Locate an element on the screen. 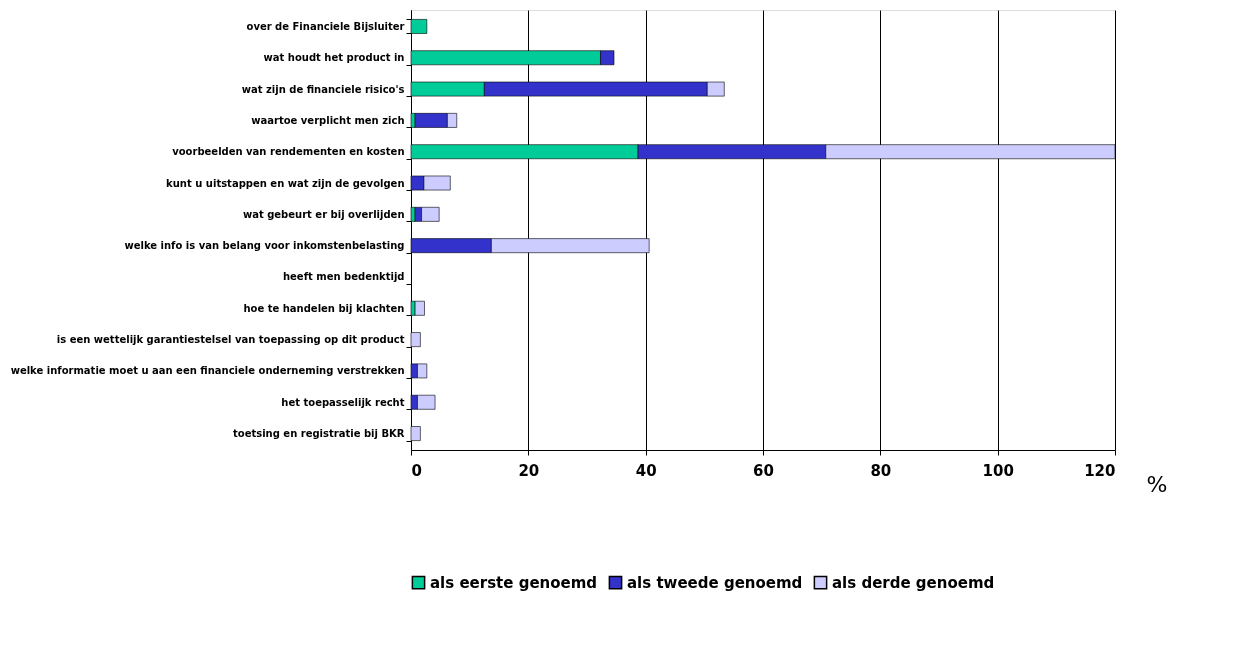 Image resolution: width=1236 pixels, height=648 pixels. y-tick-label: wat gebeurt er bij overlijden is located at coordinates (323, 214).